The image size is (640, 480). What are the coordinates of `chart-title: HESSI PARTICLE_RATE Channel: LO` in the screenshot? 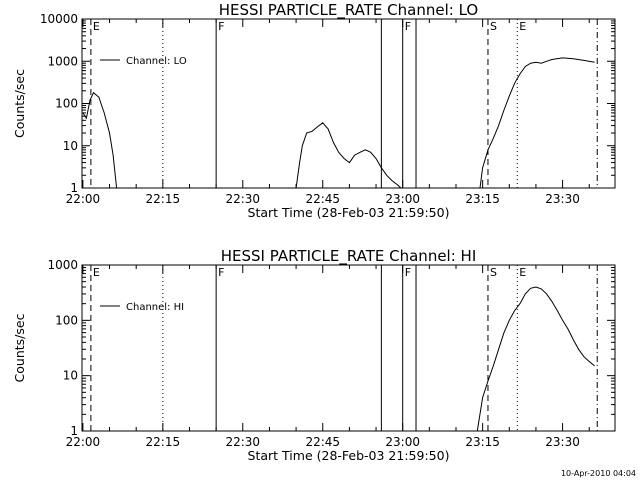 It's located at (348, 10).